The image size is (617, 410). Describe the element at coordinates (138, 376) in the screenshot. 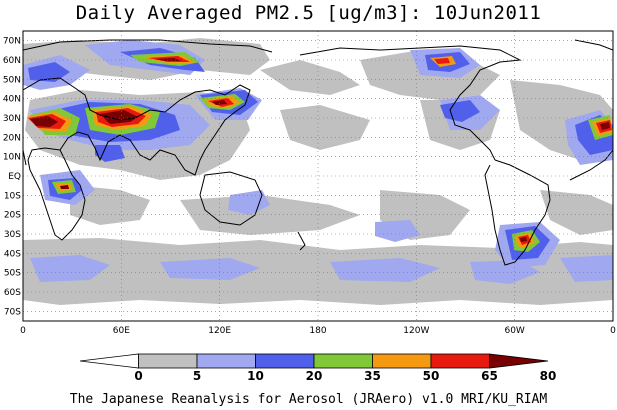

I see `colorbar-label: 0` at that location.